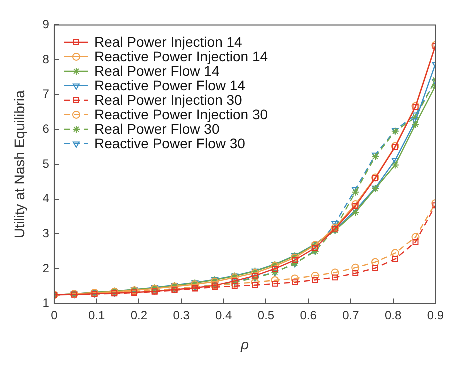  What do you see at coordinates (224, 315) in the screenshot?
I see `x-tick-label: 0.4` at bounding box center [224, 315].